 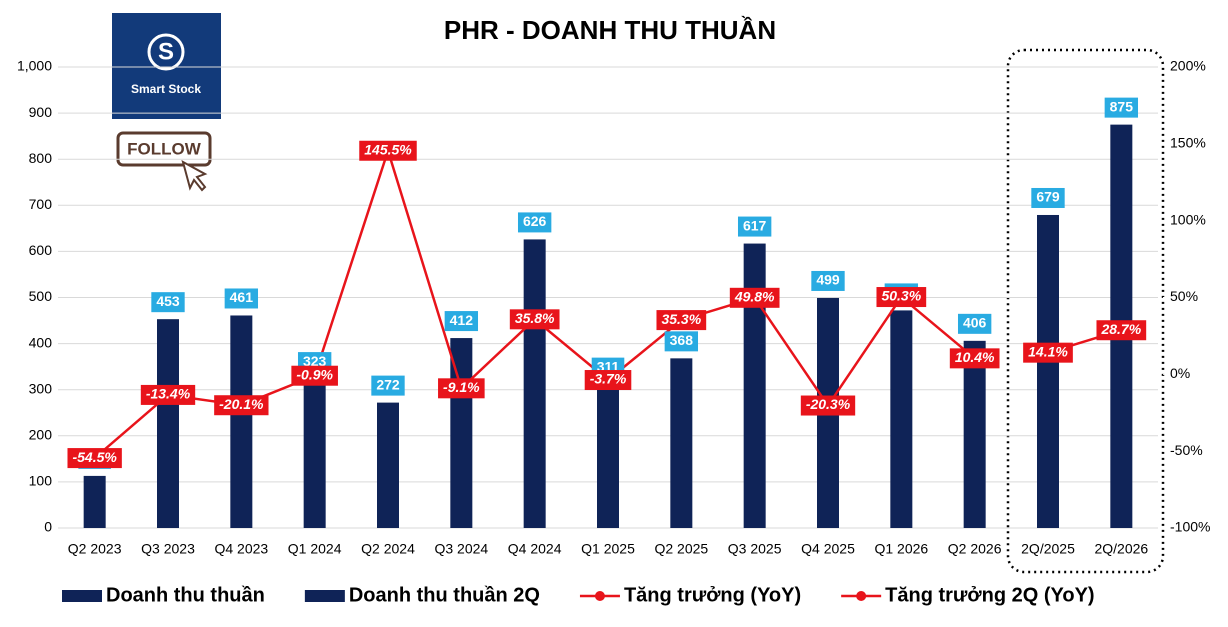 I want to click on x-tick-label: Q2 2025, so click(x=681, y=549).